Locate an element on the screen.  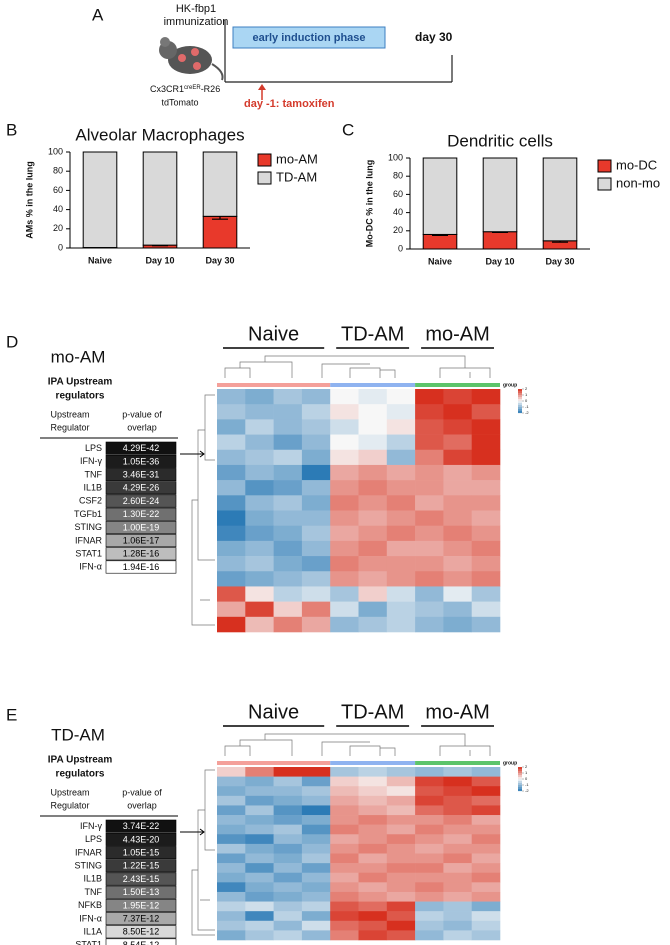
y-tick-label: 80 is located at coordinates (58, 171).